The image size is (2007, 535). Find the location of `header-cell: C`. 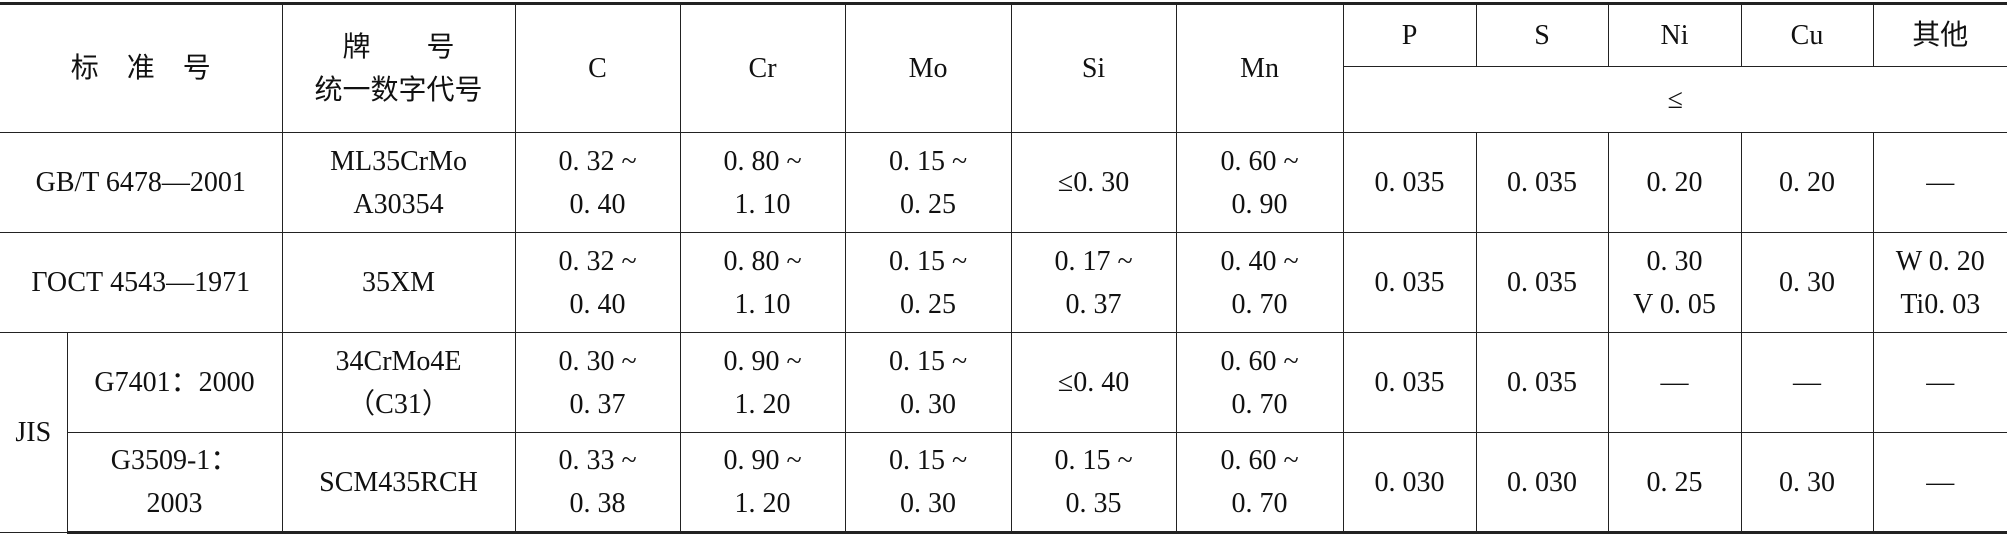

header-cell: C is located at coordinates (597, 67).